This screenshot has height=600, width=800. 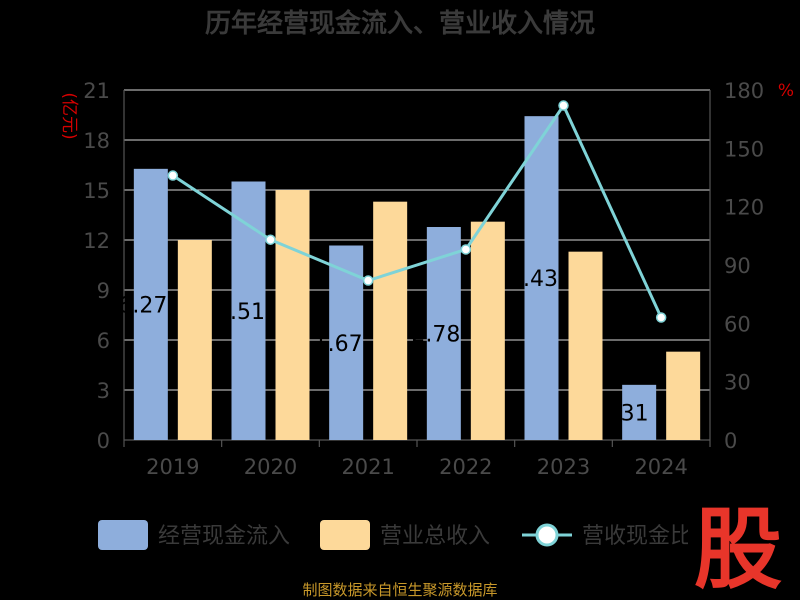 I want to click on legend-label-cash: 经营现金流入, so click(x=224, y=536).